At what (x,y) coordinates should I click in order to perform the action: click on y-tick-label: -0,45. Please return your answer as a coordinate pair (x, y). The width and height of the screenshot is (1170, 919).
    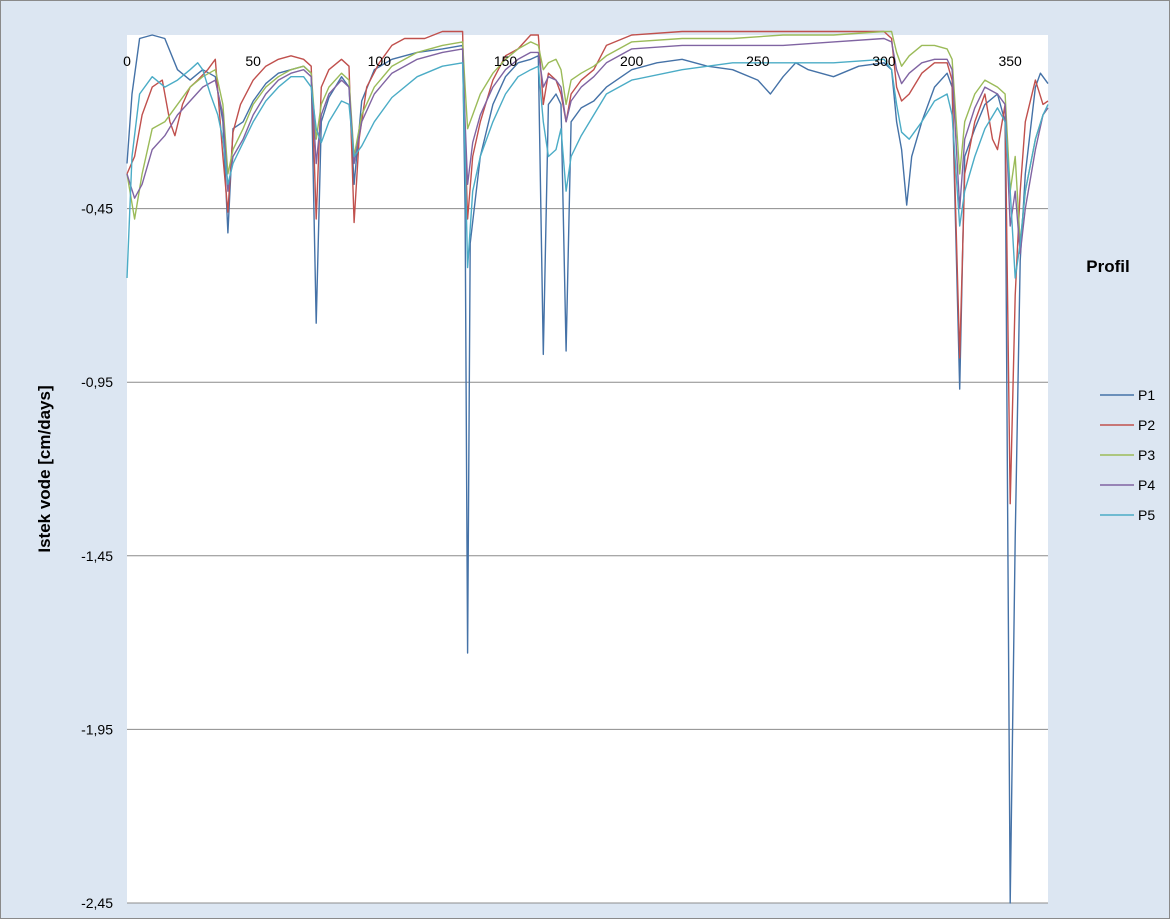
    Looking at the image, I should click on (97, 209).